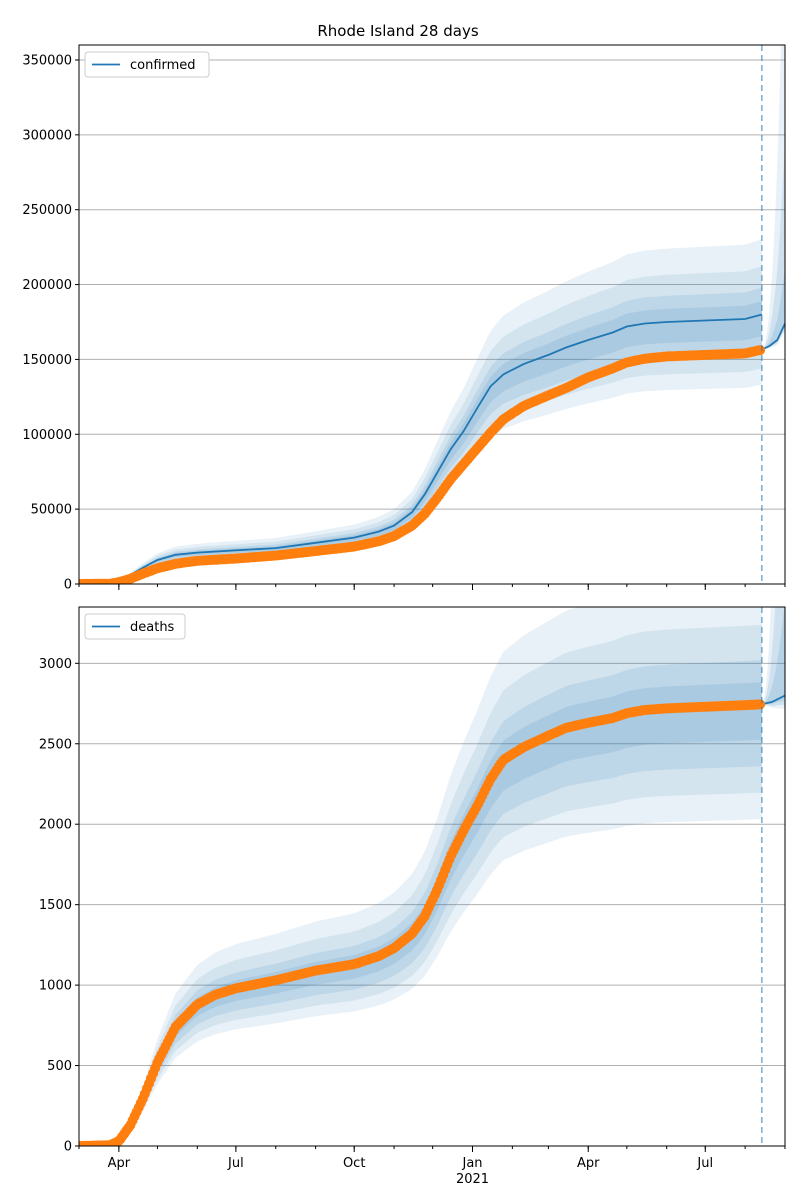  I want to click on x-year-label: 2021, so click(472, 1179).